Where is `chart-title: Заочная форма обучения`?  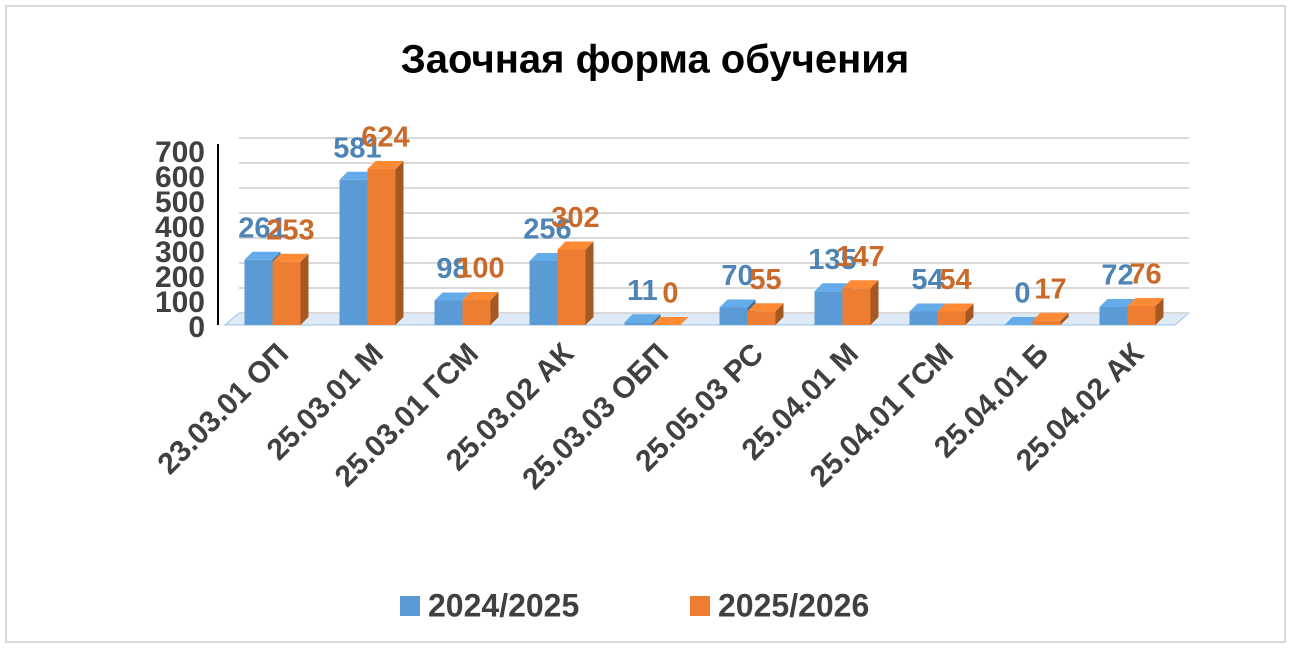
chart-title: Заочная форма обучения is located at coordinates (655, 60).